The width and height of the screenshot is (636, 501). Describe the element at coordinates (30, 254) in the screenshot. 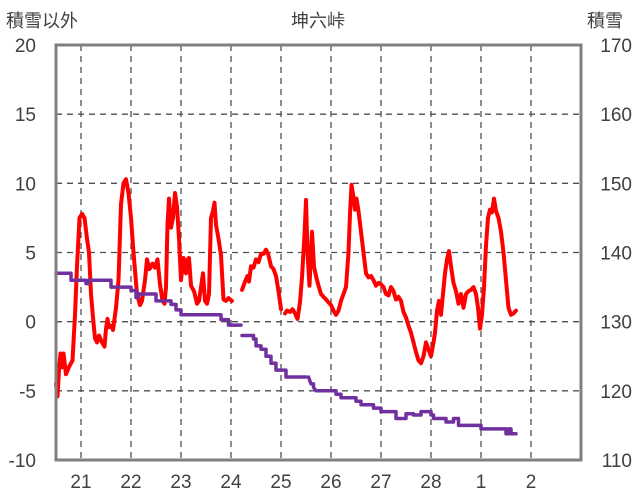

I see `left-tick-label: 5` at that location.